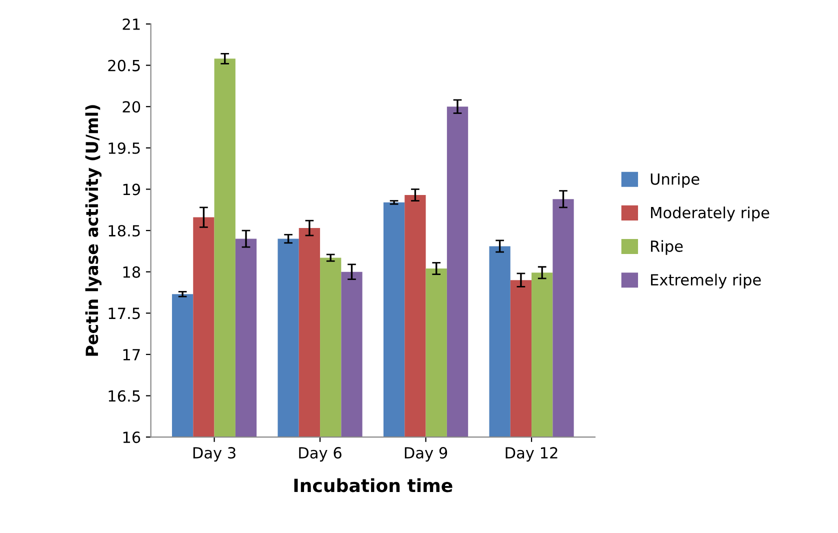  What do you see at coordinates (373, 485) in the screenshot?
I see `x-axis-title: Incubation time` at bounding box center [373, 485].